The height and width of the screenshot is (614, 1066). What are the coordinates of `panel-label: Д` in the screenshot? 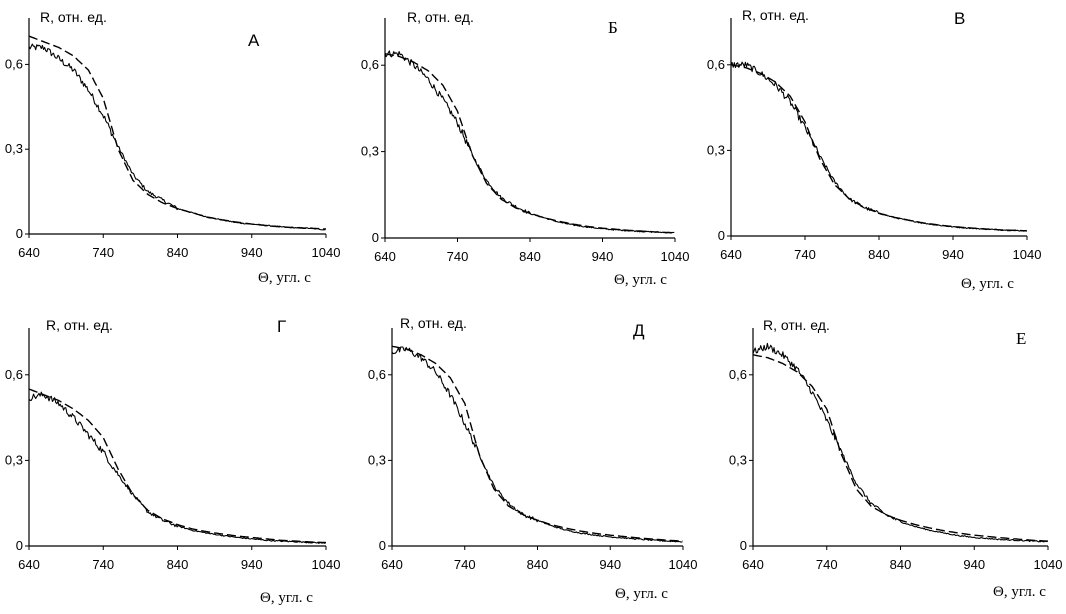 It's located at (639, 330).